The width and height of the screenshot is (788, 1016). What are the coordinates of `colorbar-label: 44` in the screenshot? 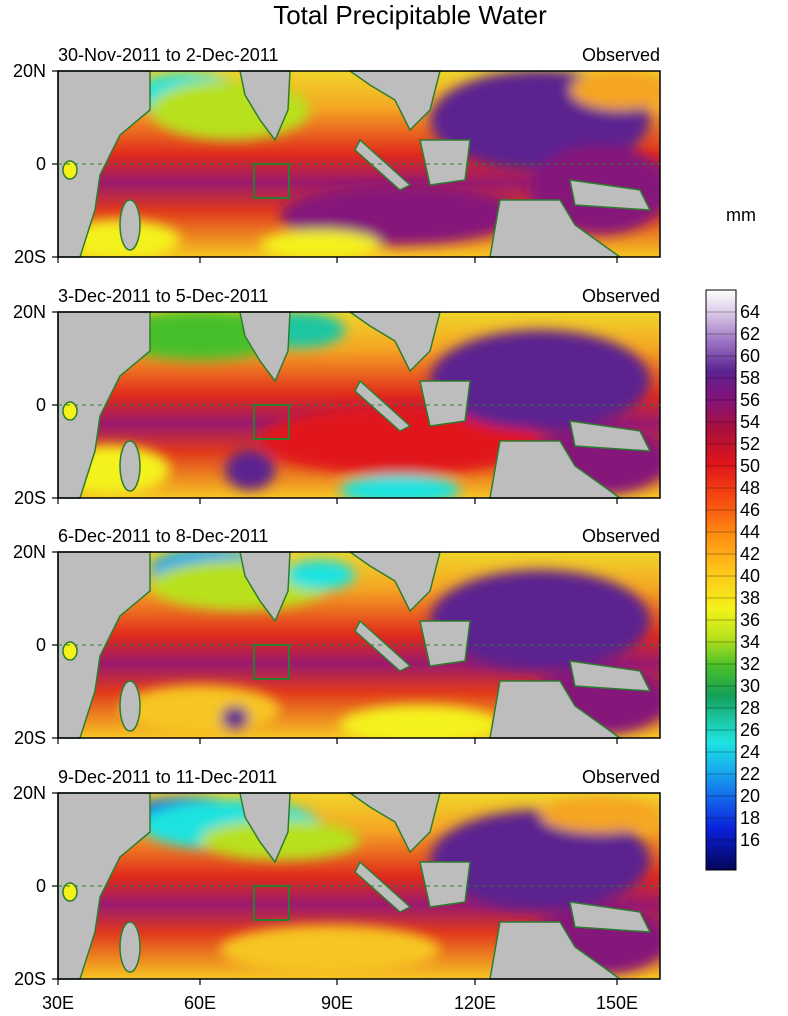 It's located at (750, 532).